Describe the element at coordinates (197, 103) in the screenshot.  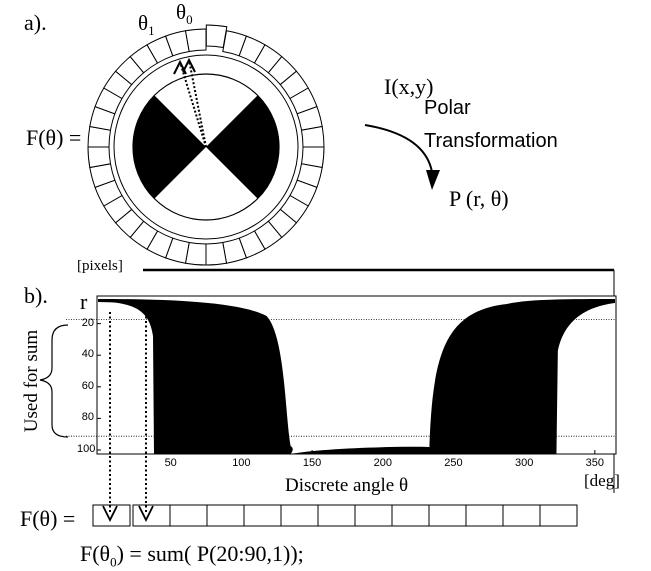
I see `ray-theta0` at that location.